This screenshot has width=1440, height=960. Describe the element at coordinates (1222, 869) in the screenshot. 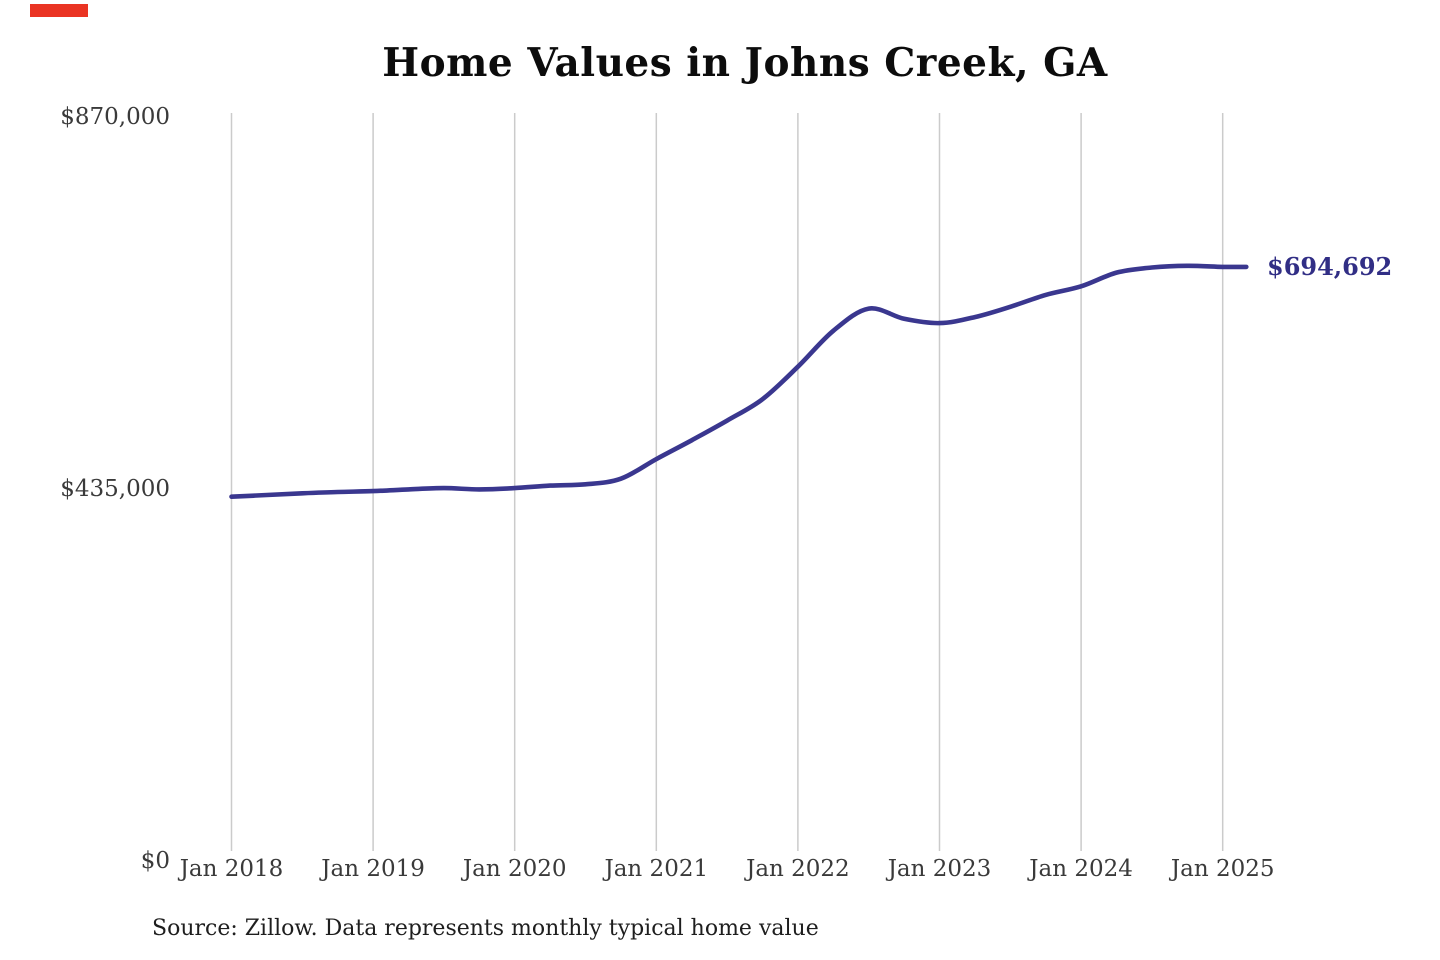

I see `x-tick-label: Jan 2025` at that location.